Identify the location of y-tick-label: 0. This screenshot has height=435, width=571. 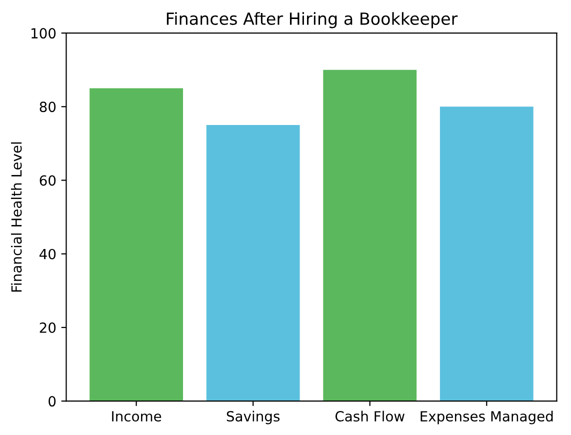
(52, 401).